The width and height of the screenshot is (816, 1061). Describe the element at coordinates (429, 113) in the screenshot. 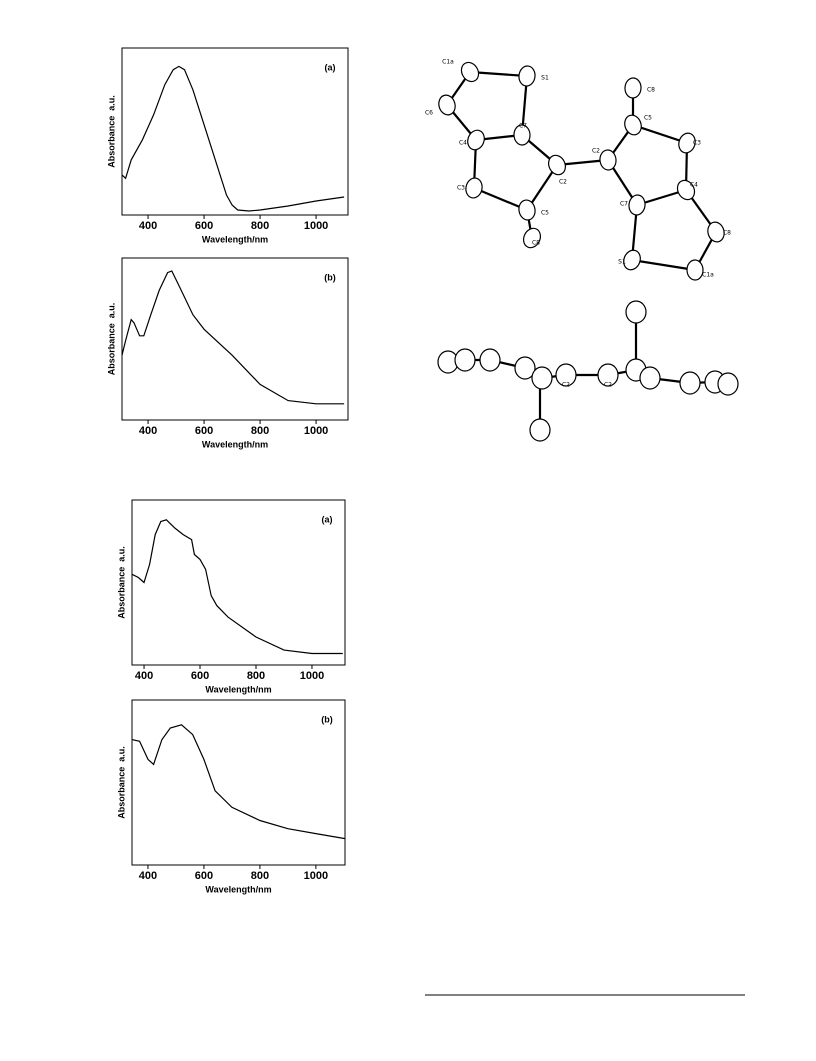

I see `atom-label: C6` at that location.